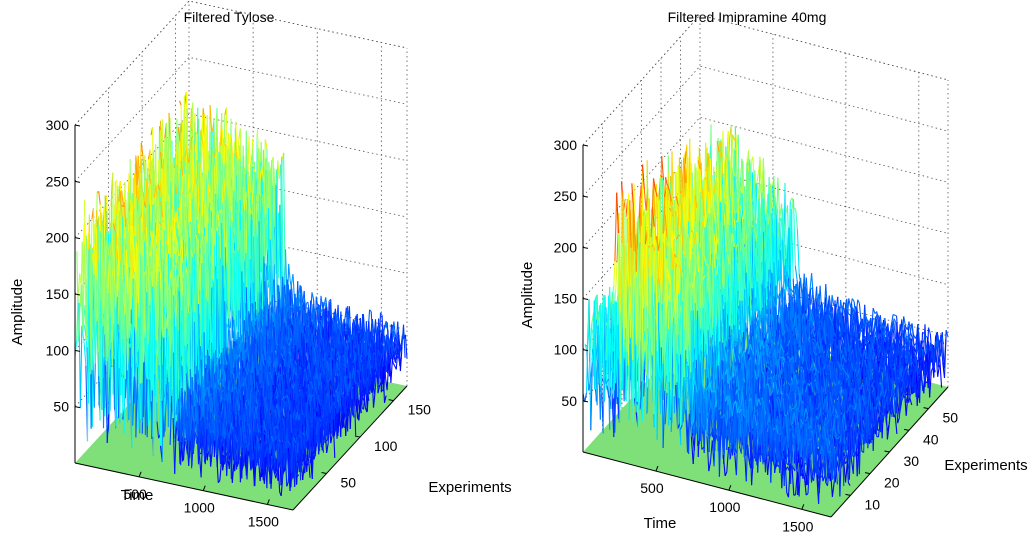  I want to click on chart-title: Filtered Tylose, so click(229, 17).